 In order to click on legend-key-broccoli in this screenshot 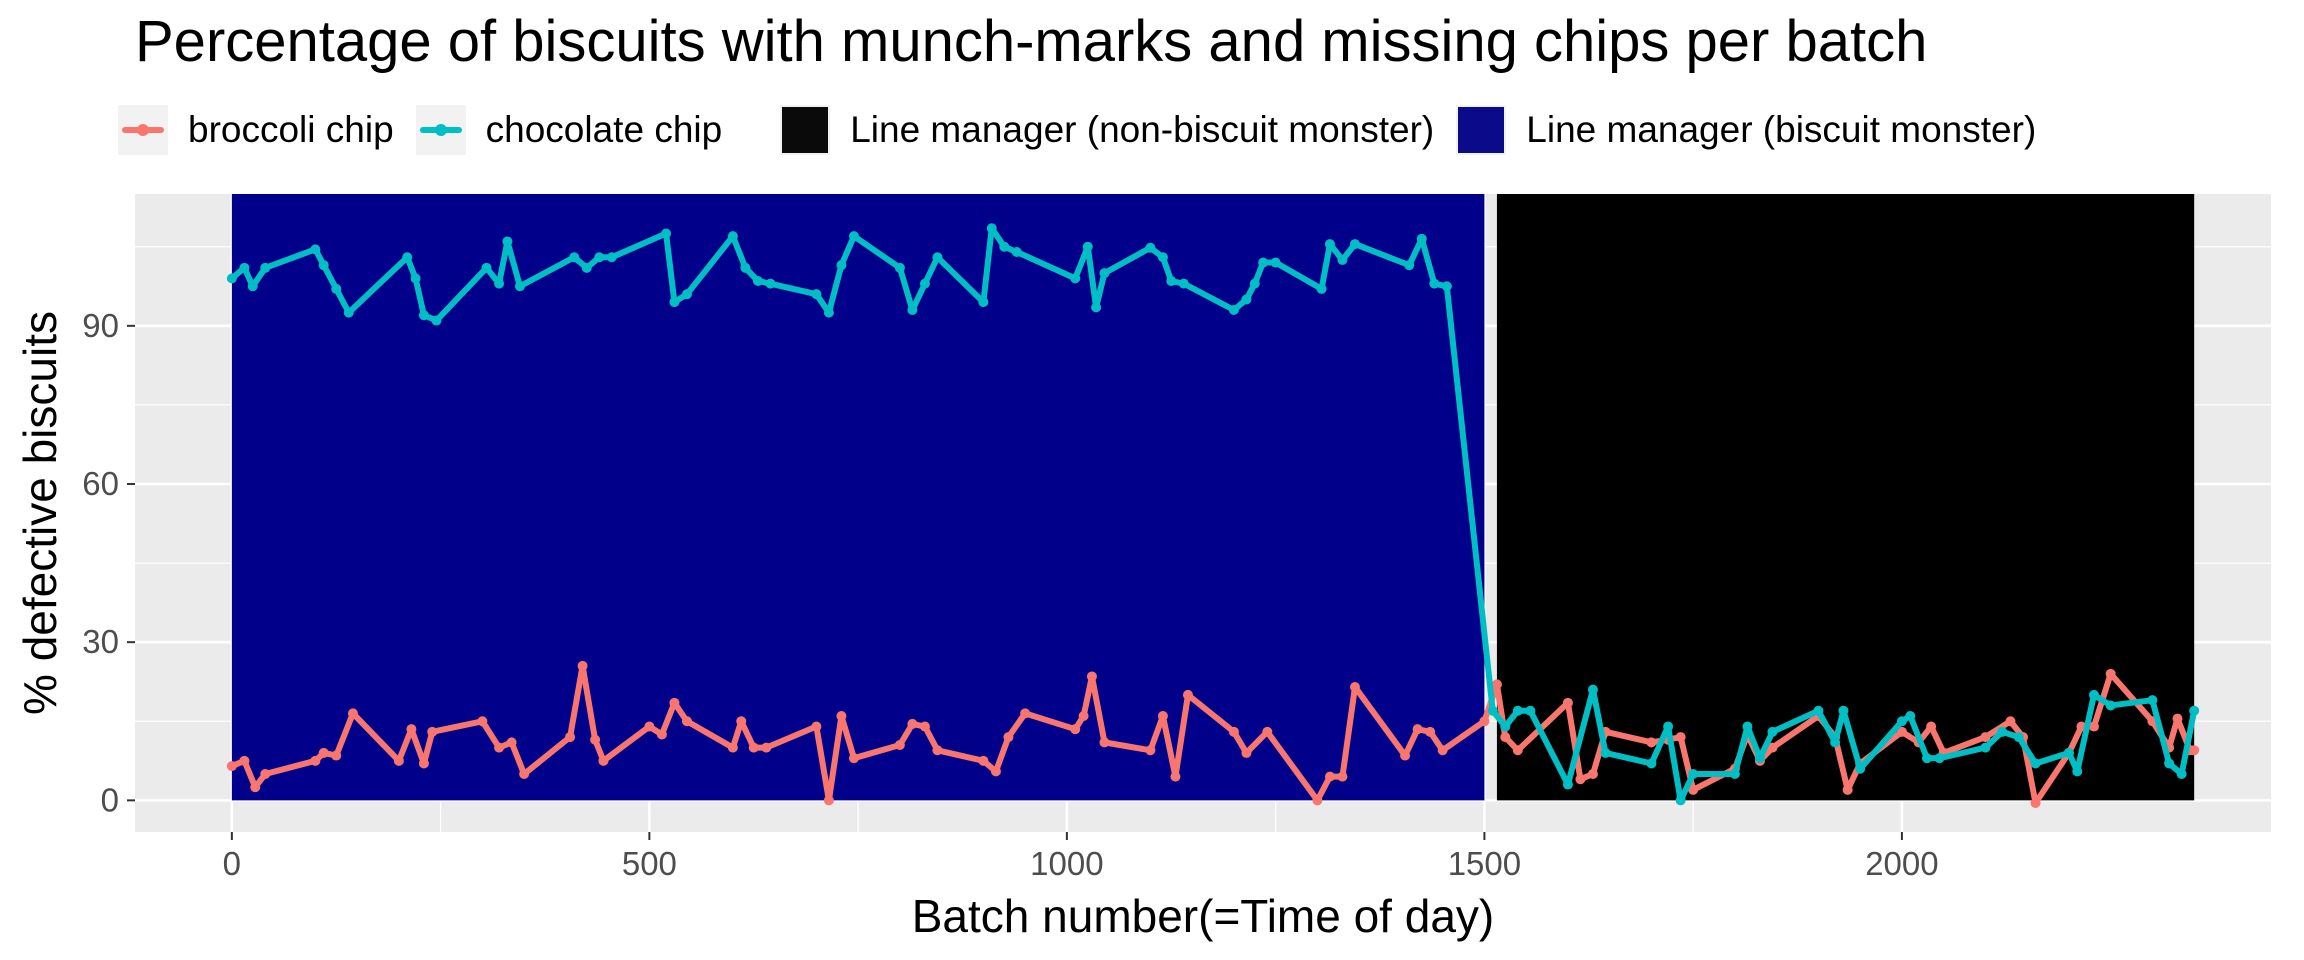, I will do `click(143, 130)`.